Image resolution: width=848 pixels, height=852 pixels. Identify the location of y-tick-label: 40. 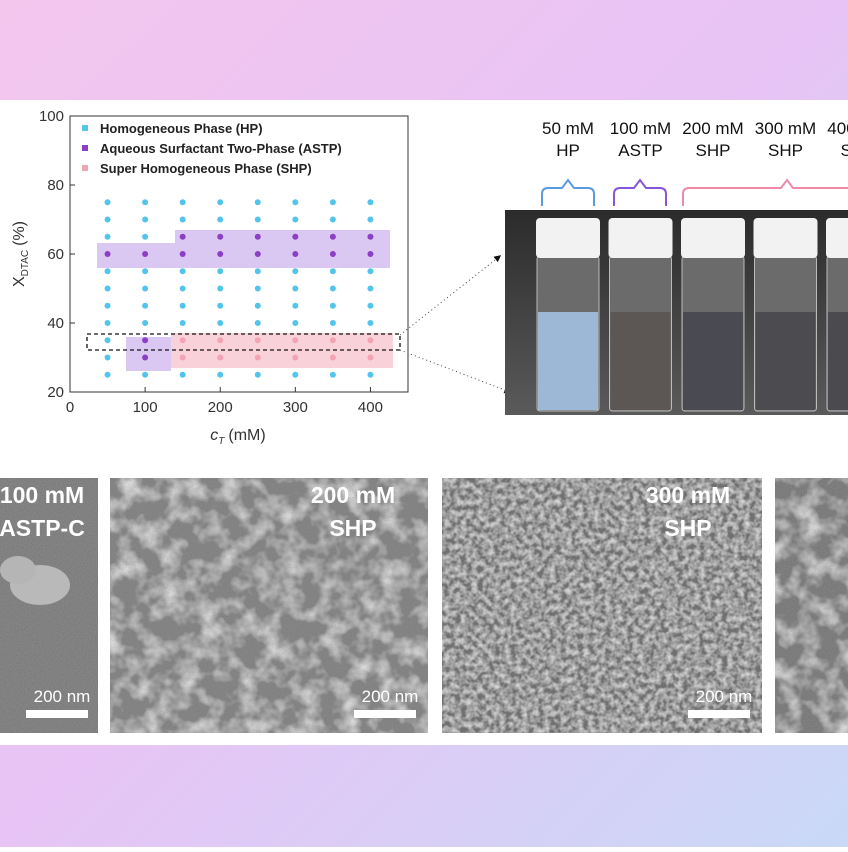
(55, 323).